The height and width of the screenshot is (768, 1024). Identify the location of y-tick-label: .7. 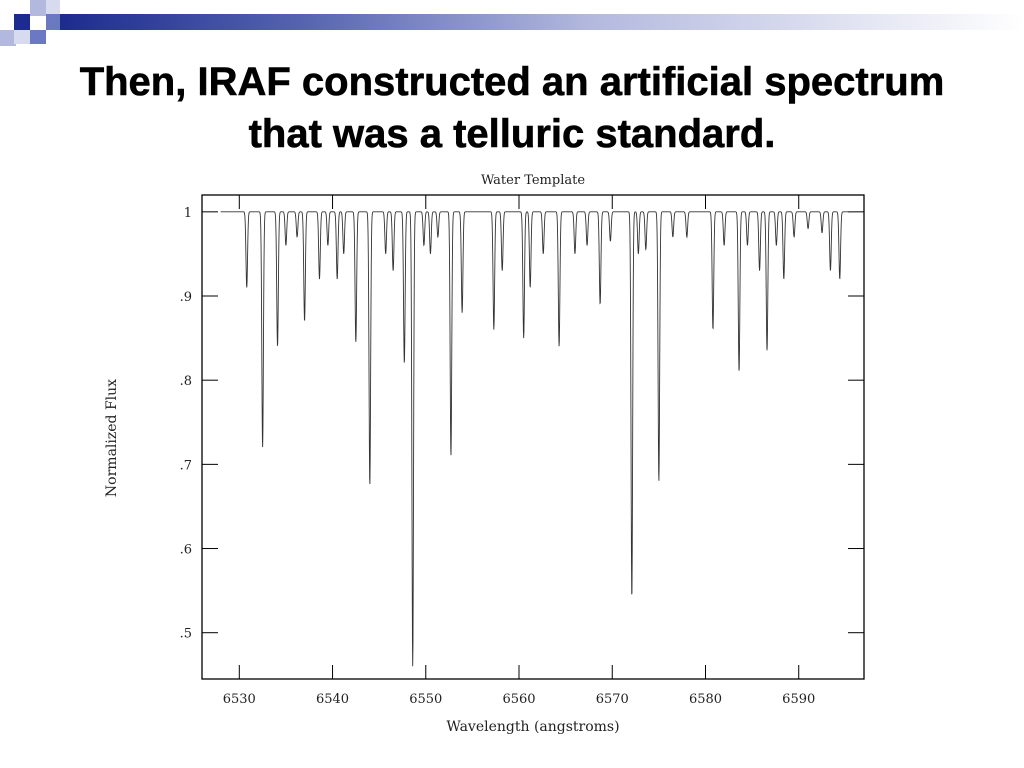
(186, 465).